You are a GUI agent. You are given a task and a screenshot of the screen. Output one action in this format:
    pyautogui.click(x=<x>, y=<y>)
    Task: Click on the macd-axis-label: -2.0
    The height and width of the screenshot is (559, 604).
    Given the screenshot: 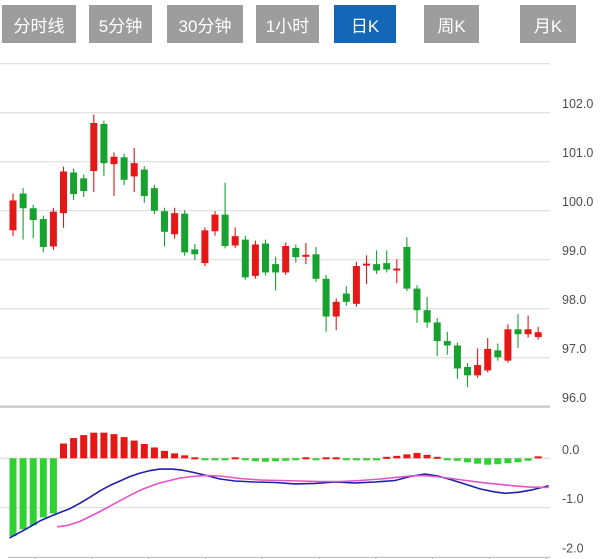 What is the action you would take?
    pyautogui.click(x=573, y=548)
    